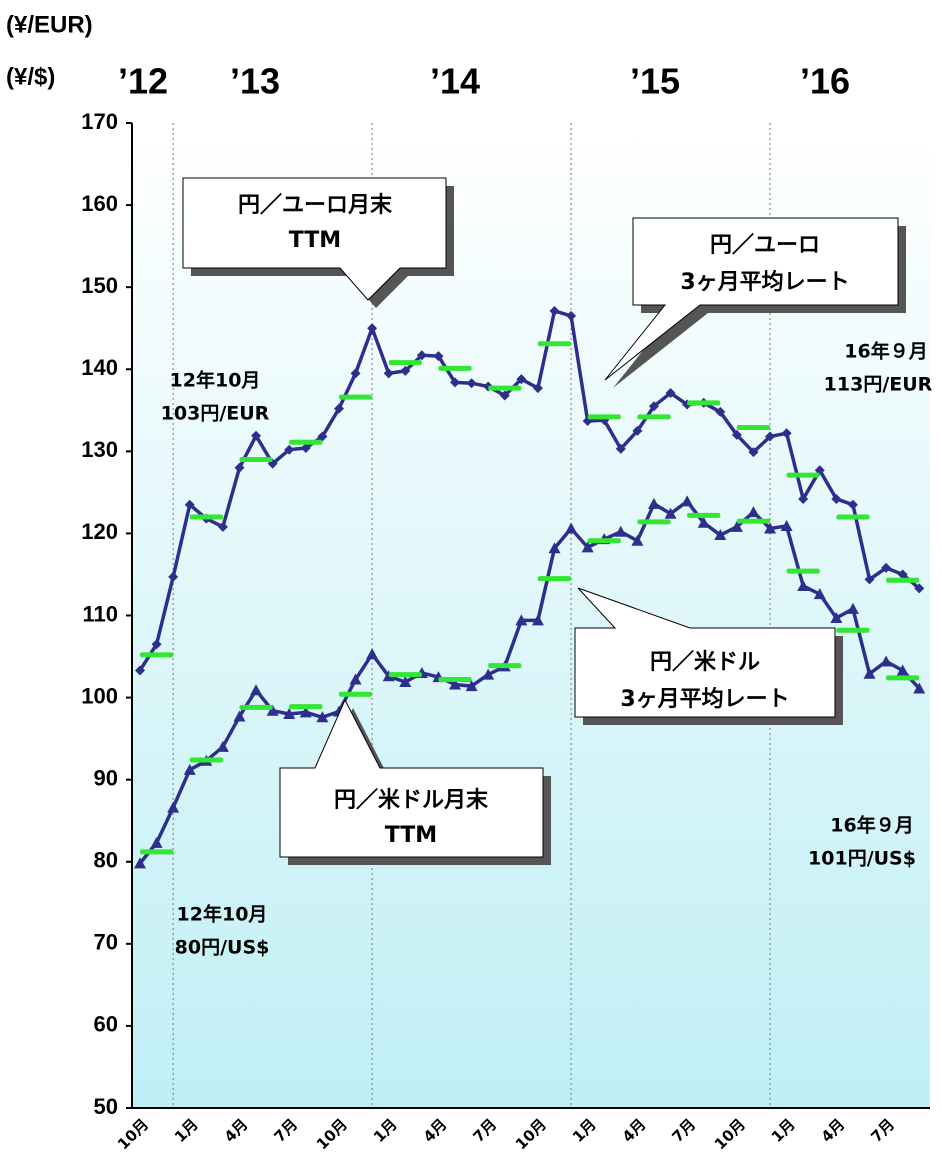 This screenshot has width=941, height=1174. What do you see at coordinates (765, 245) in the screenshot?
I see `callout-text: 円／ユーロ` at bounding box center [765, 245].